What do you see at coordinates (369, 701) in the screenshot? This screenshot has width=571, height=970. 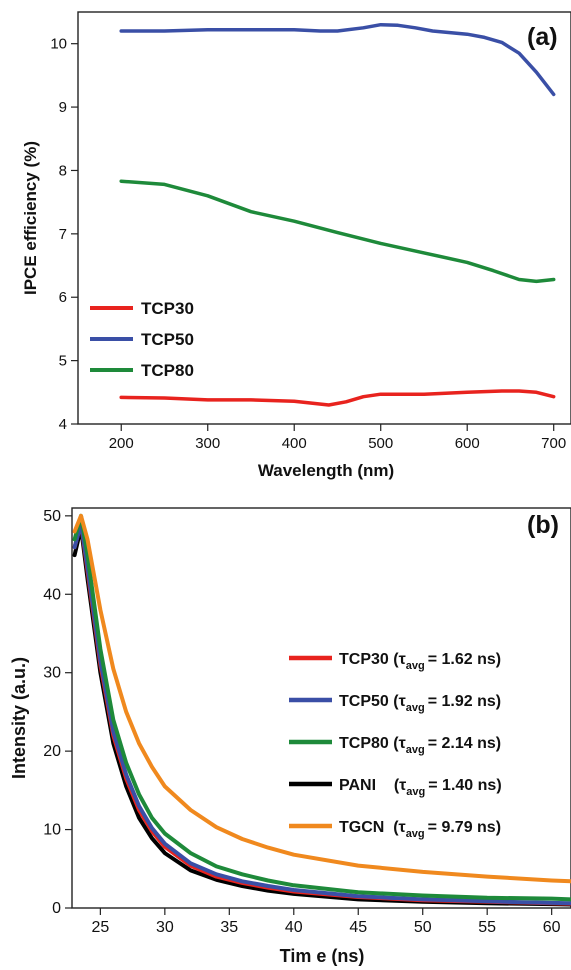 I see `legend-label-prefix: TCP50 (` at bounding box center [369, 701].